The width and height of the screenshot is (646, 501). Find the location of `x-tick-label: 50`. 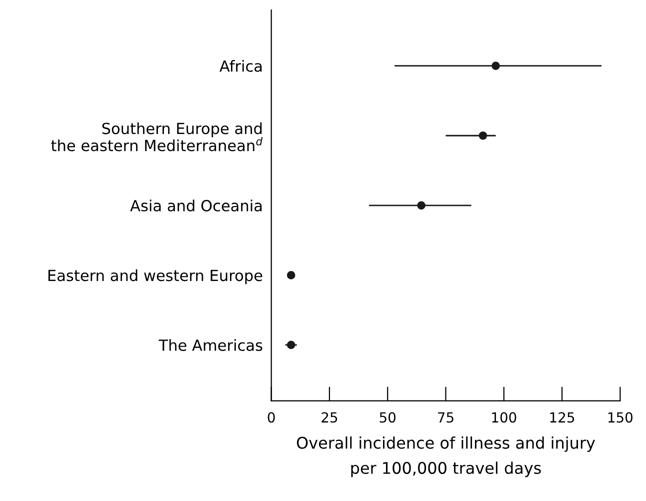

x-tick-label: 50 is located at coordinates (388, 417).